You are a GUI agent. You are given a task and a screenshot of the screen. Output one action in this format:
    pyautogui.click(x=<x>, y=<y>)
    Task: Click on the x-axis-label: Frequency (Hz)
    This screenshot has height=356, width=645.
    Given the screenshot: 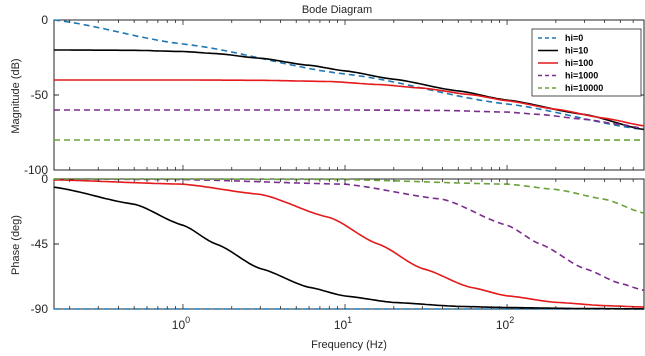 What is the action you would take?
    pyautogui.click(x=349, y=345)
    